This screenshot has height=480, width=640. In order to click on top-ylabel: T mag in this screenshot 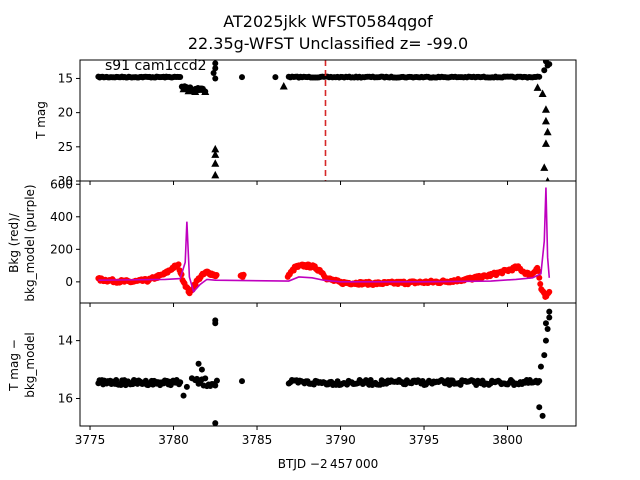, I will do `click(41, 120)`.